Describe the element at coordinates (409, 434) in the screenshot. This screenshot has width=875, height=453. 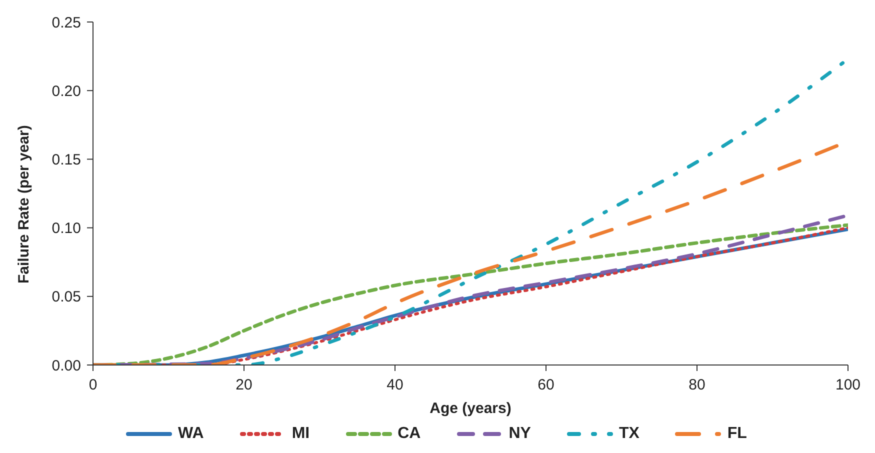
I see `legend-label: CA` at that location.